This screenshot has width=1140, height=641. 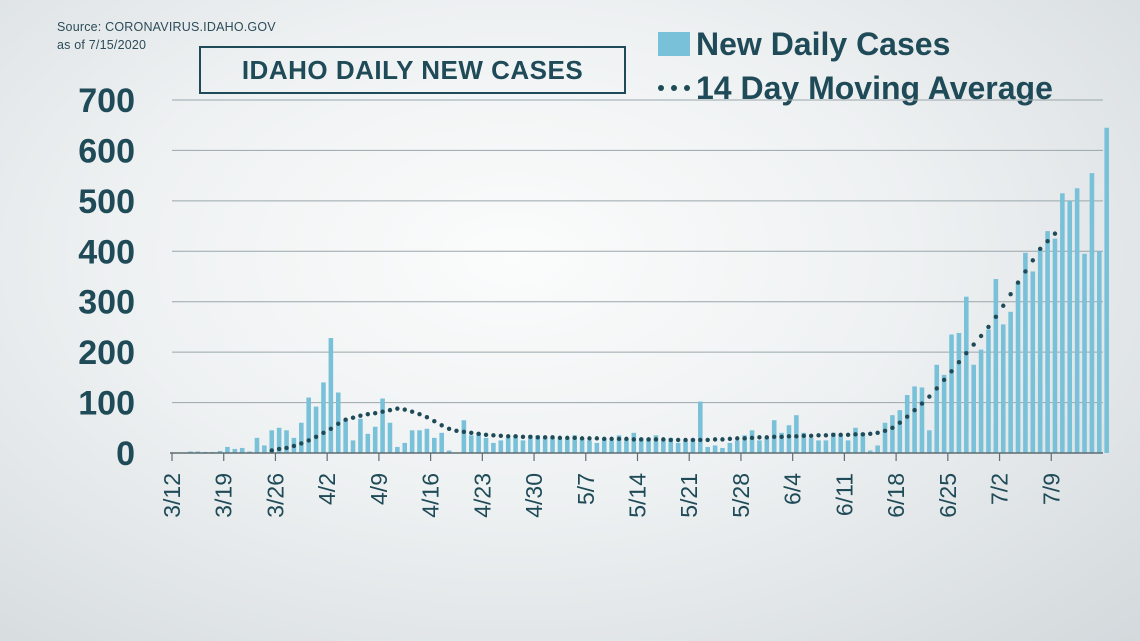 I want to click on x-tick-label: 7/2, so click(x=1000, y=489).